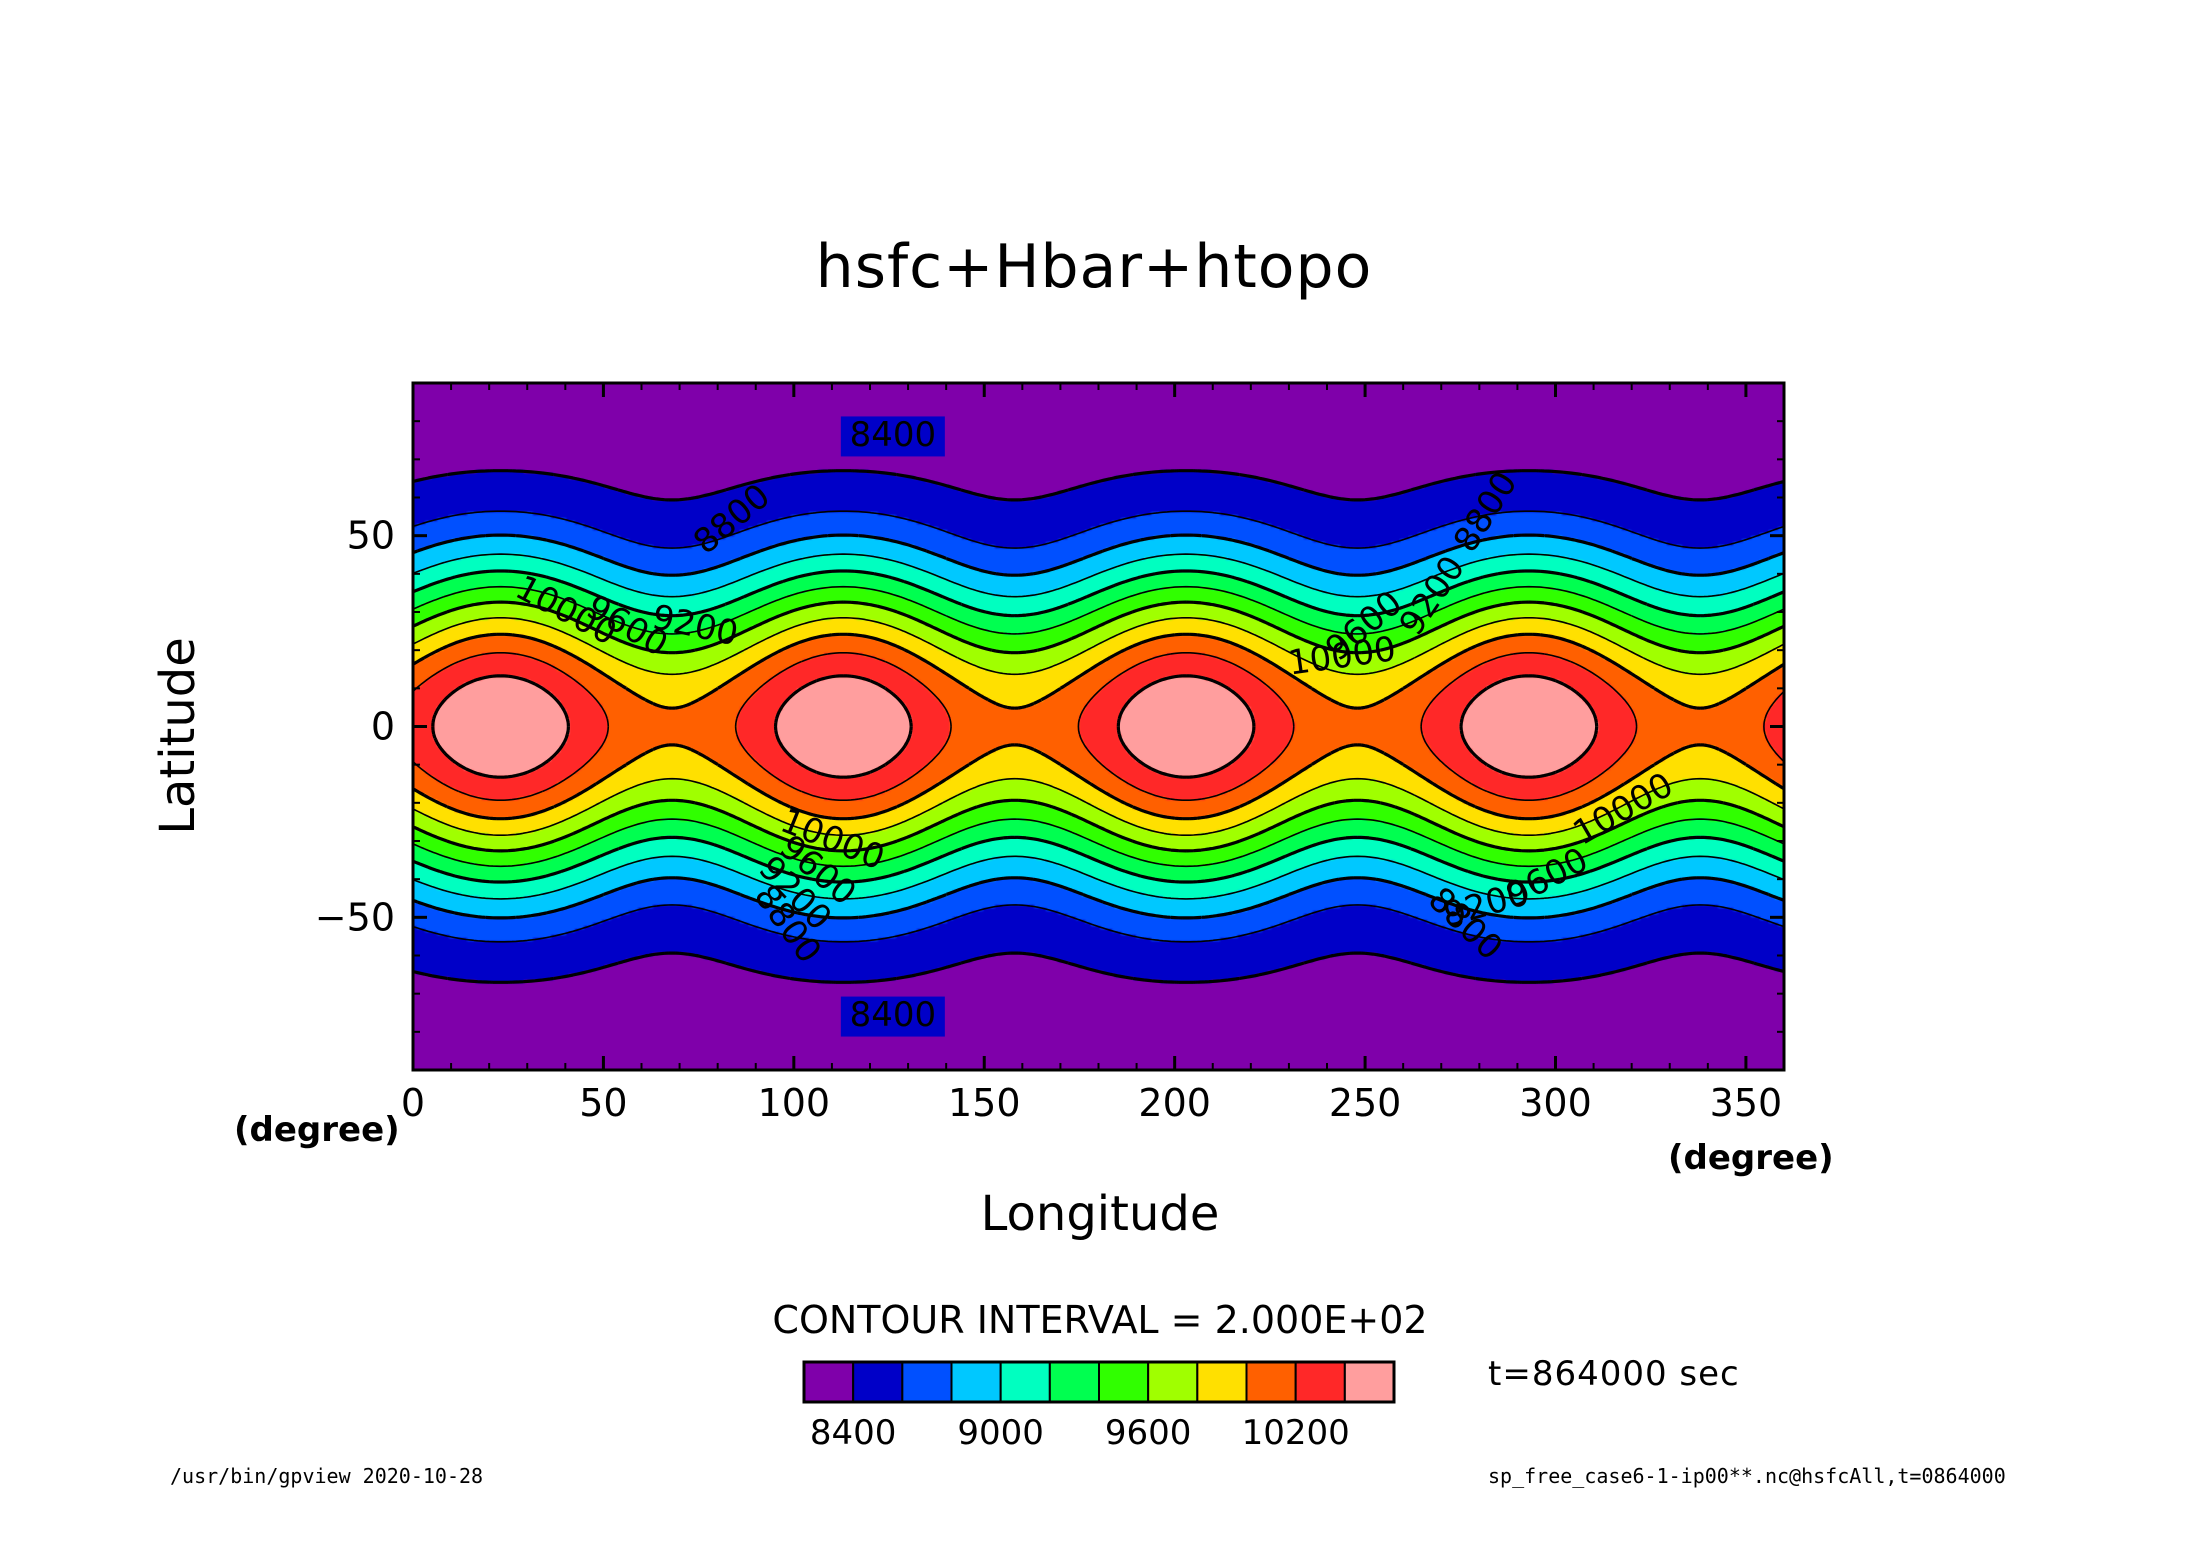 This screenshot has height=1546, width=2188. I want to click on colorbar-frame, so click(1099, 1382).